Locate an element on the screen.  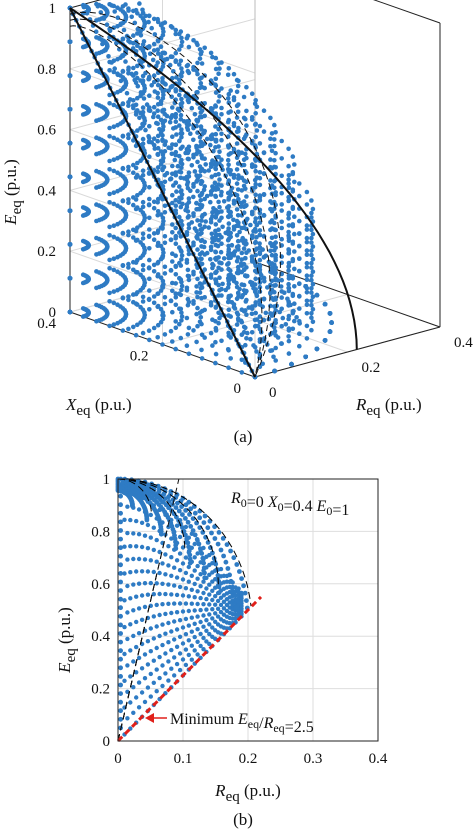
x-symbol: X is located at coordinates (71, 404).